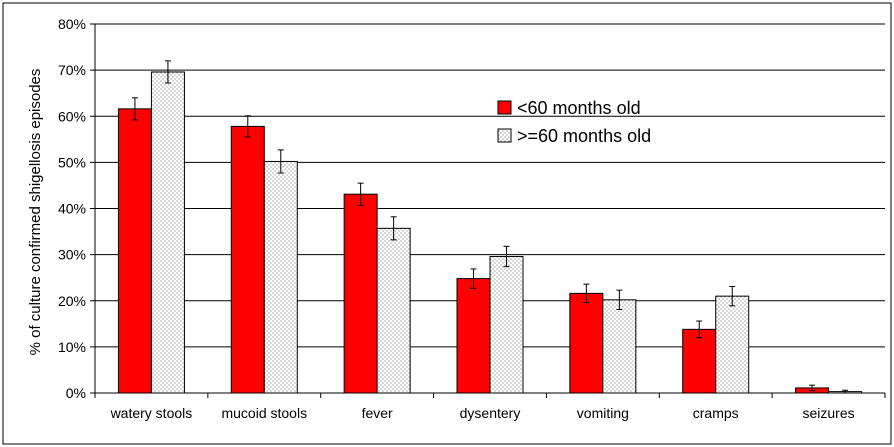 This screenshot has height=447, width=894. What do you see at coordinates (72, 301) in the screenshot?
I see `y-tick-label: 20%` at bounding box center [72, 301].